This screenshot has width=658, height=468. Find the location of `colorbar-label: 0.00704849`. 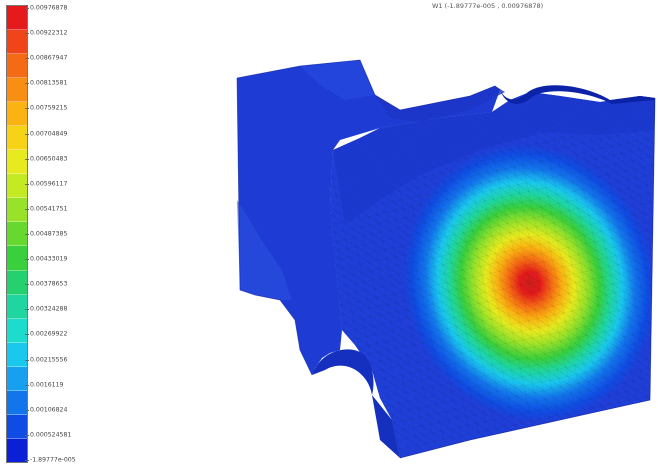

colorbar-label: 0.00704849 is located at coordinates (49, 134).